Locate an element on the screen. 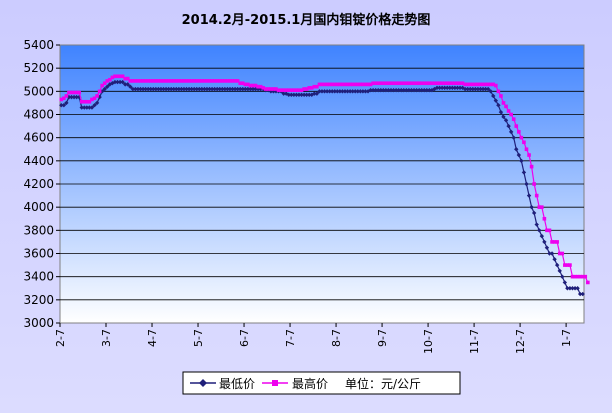  x-tick-label: 4-7 is located at coordinates (152, 338).